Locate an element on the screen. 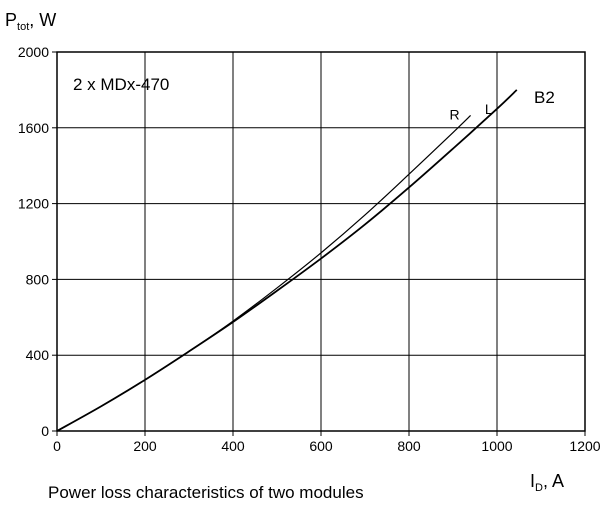 The width and height of the screenshot is (607, 511). y-tick-label: 2000 is located at coordinates (33, 52).